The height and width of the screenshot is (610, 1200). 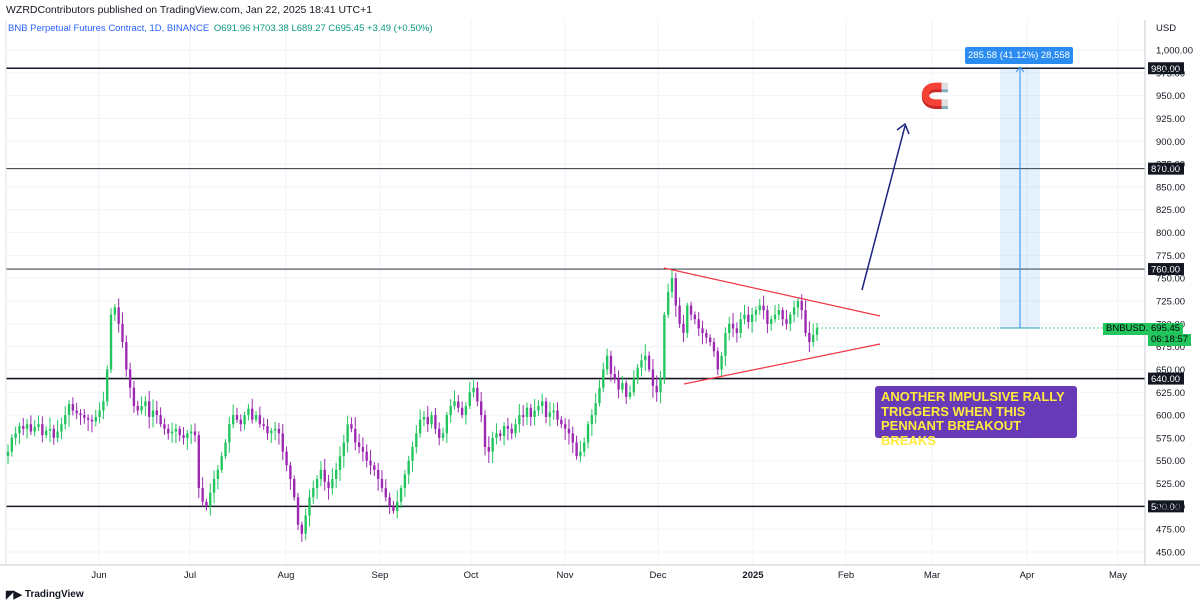 What do you see at coordinates (1174, 51) in the screenshot?
I see `y-tick-label: 1,000.00` at bounding box center [1174, 51].